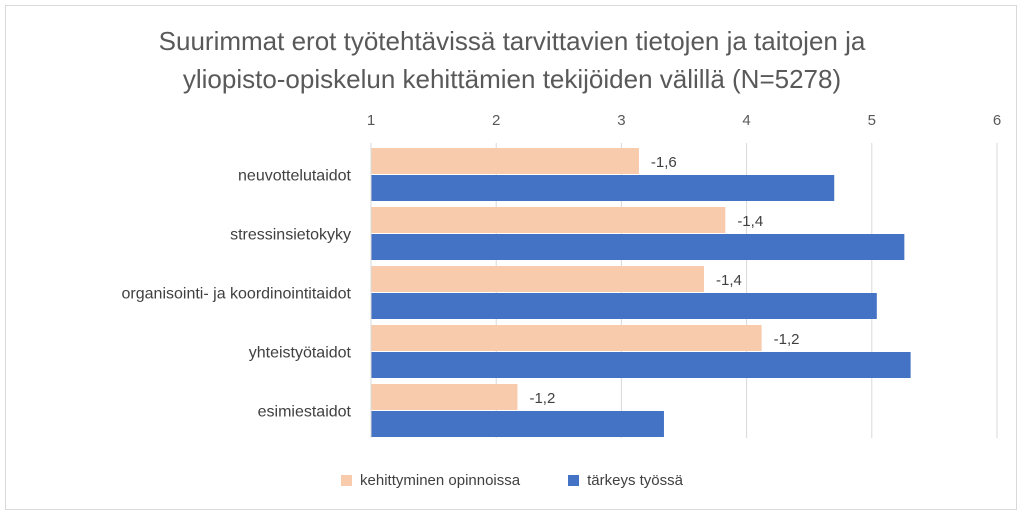  Describe the element at coordinates (746, 120) in the screenshot. I see `x-tick-label: 4` at that location.